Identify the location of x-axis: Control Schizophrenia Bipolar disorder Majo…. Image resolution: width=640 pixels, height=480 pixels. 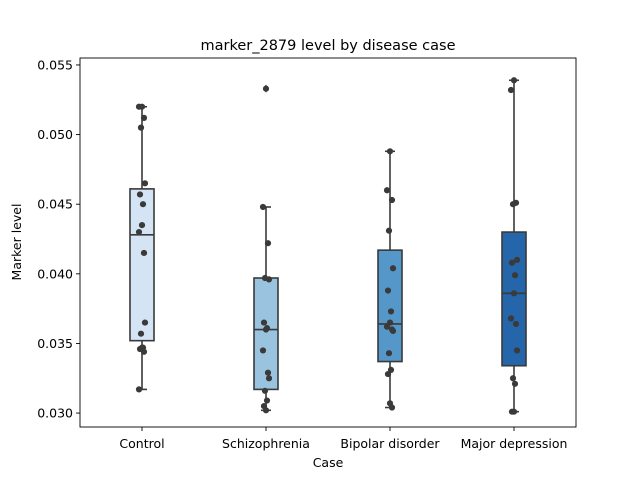
(343, 439).